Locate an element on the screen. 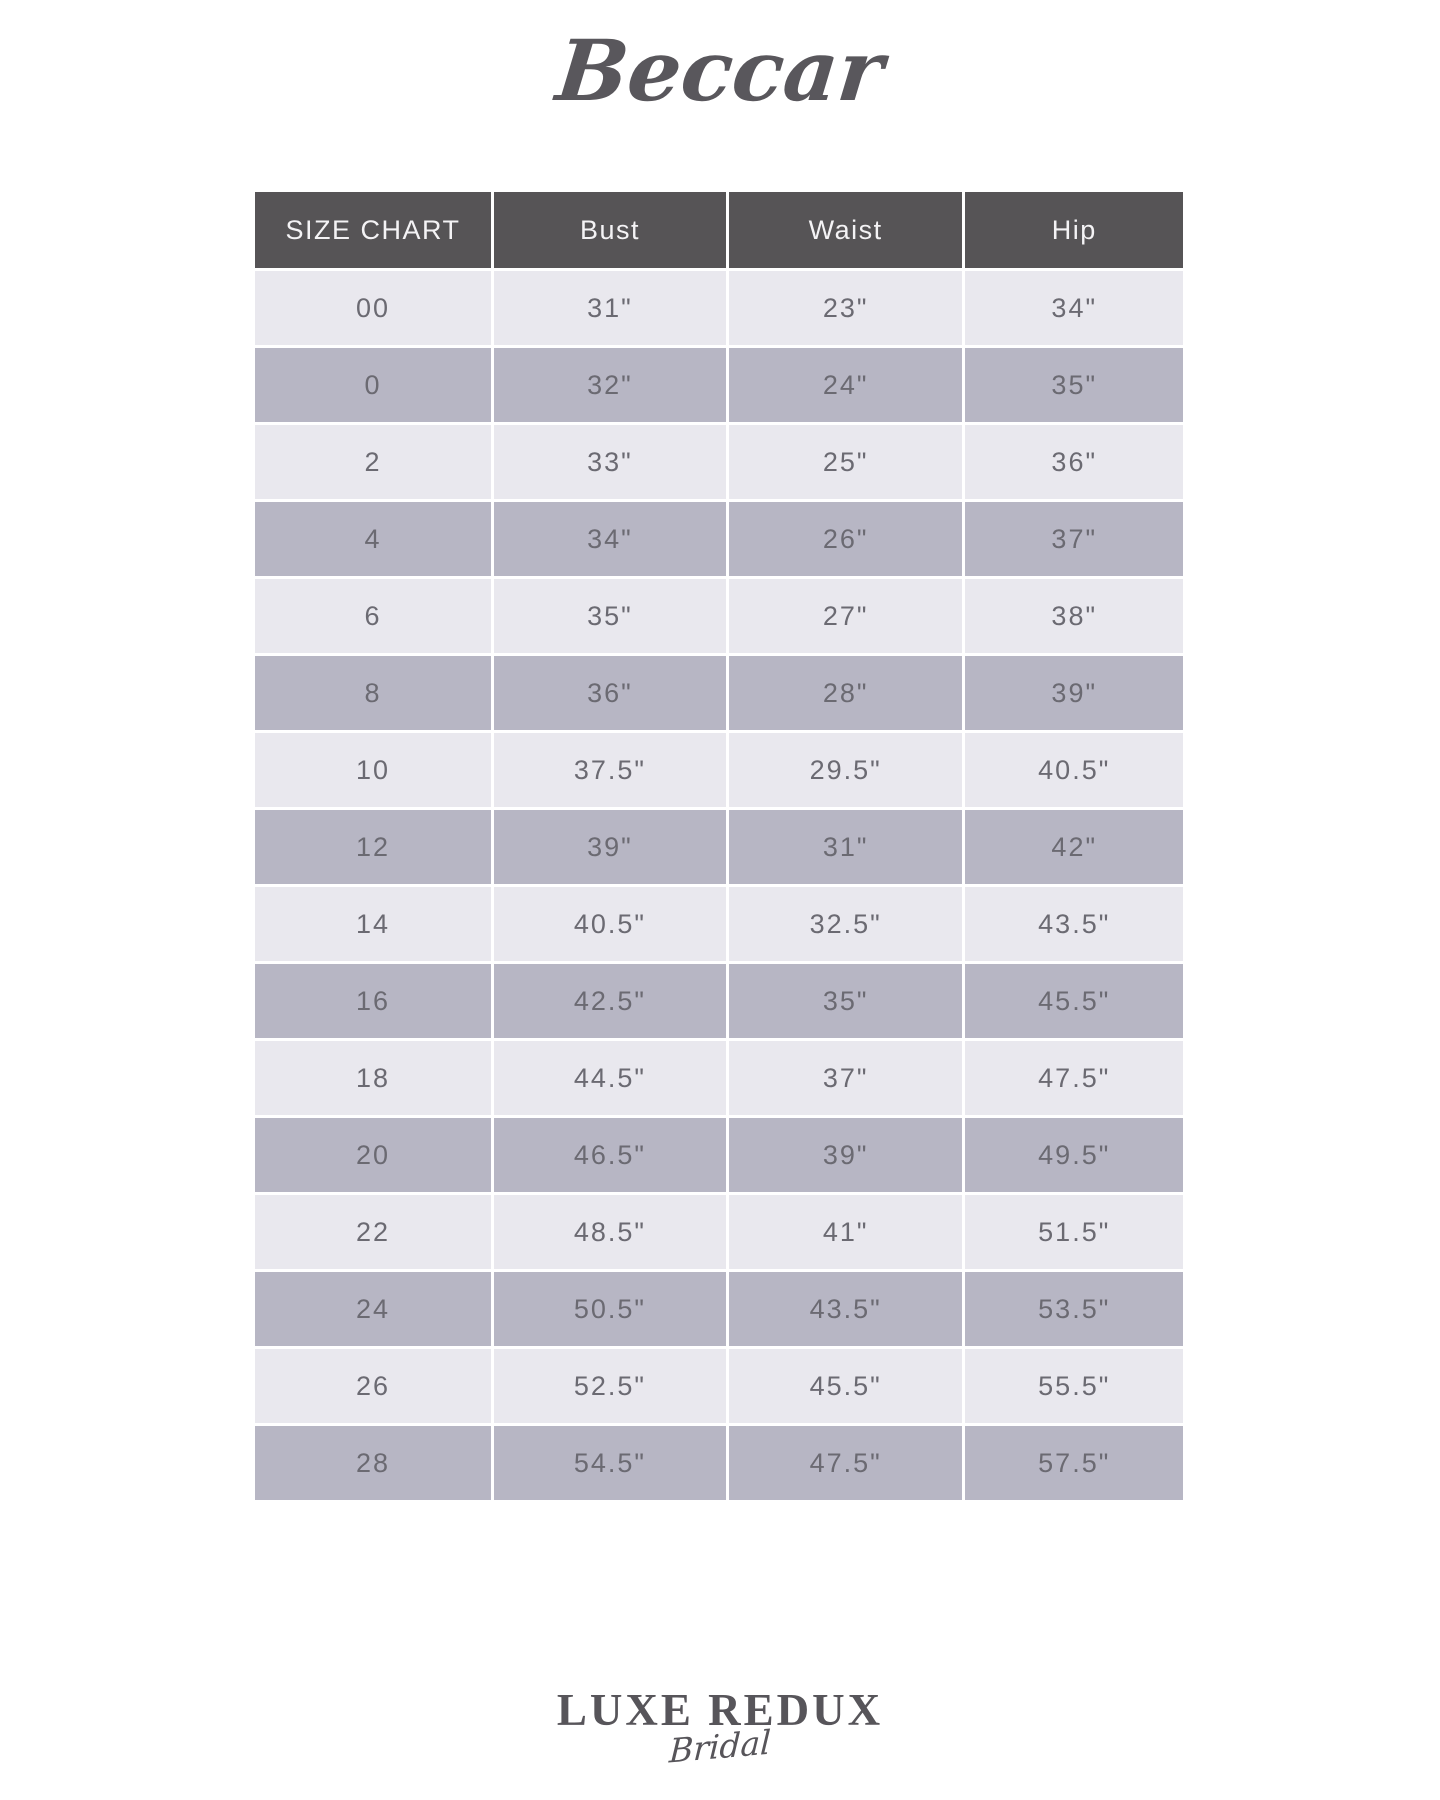  waist-cell: 32.5" is located at coordinates (846, 924).